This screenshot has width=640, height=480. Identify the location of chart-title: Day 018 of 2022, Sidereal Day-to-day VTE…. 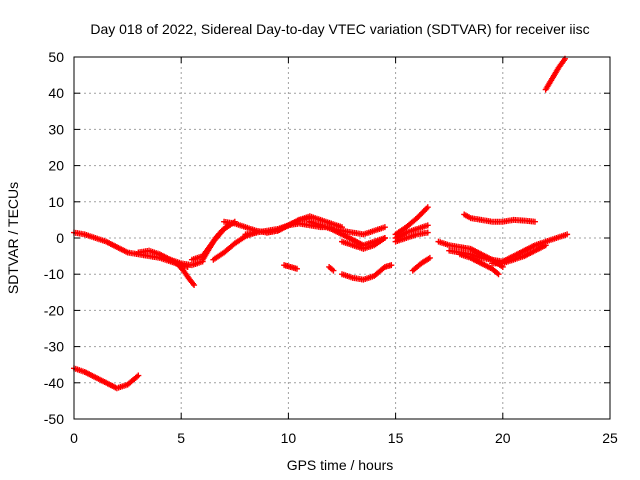
(339, 29).